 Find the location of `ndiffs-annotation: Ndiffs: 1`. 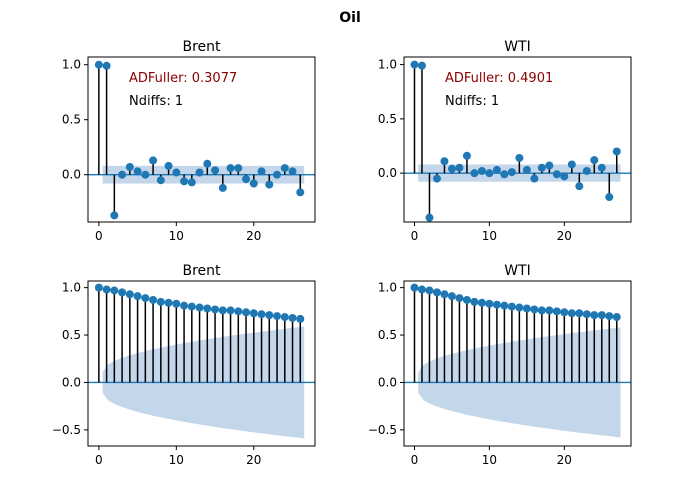

ndiffs-annotation: Ndiffs: 1 is located at coordinates (472, 101).